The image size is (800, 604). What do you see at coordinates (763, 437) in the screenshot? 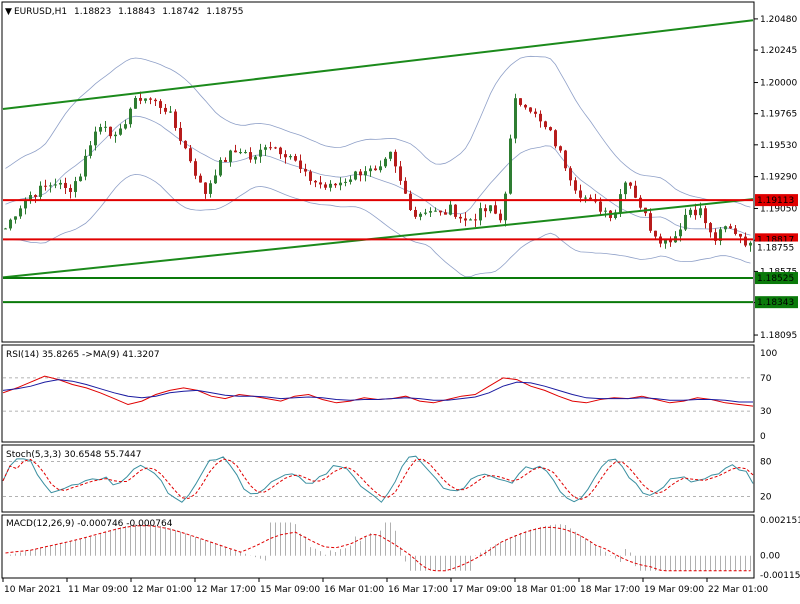
I see `rsi-tick-label: 0` at bounding box center [763, 437].